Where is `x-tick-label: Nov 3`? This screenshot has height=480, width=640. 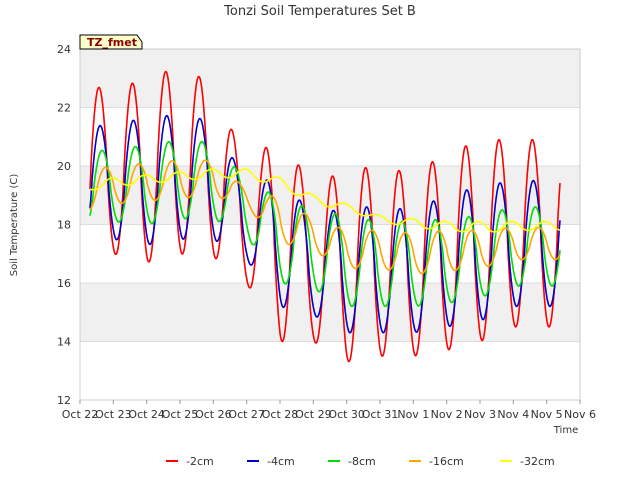
x-tick-label: Nov 3 is located at coordinates (480, 414).